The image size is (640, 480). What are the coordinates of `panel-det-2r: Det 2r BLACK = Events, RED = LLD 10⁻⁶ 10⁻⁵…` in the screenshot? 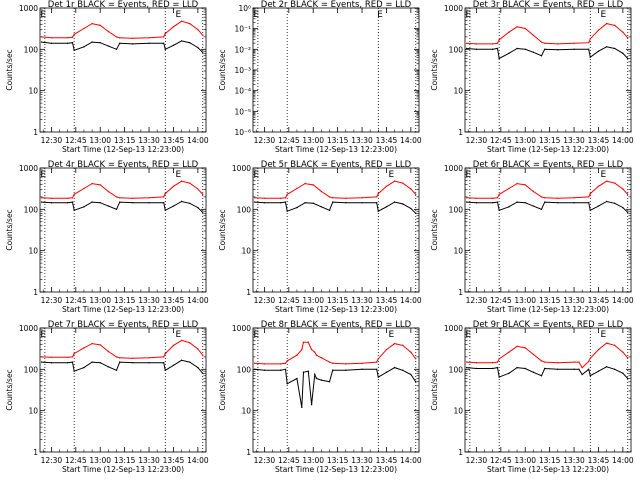 It's located at (320, 77).